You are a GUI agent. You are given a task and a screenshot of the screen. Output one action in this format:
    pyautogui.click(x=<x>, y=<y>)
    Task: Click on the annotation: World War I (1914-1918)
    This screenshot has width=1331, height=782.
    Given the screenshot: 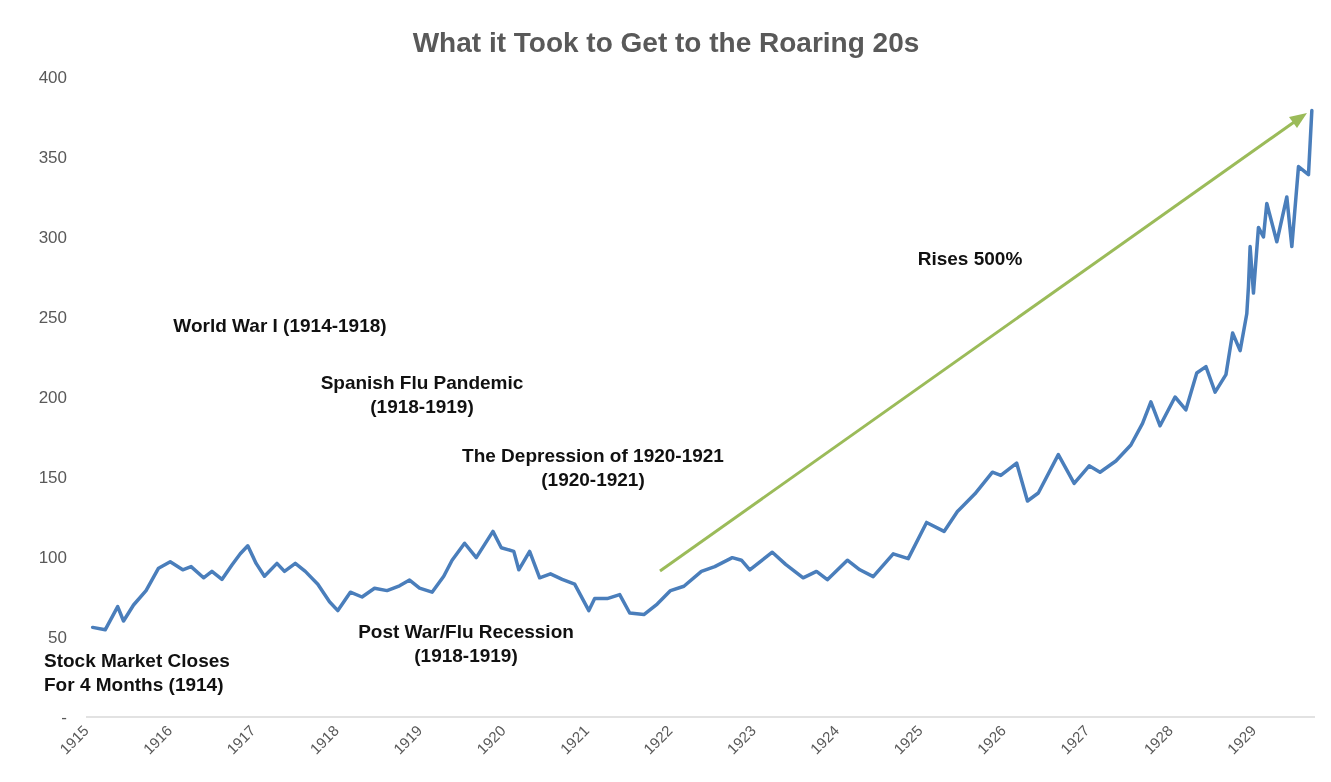 What is the action you would take?
    pyautogui.click(x=280, y=325)
    